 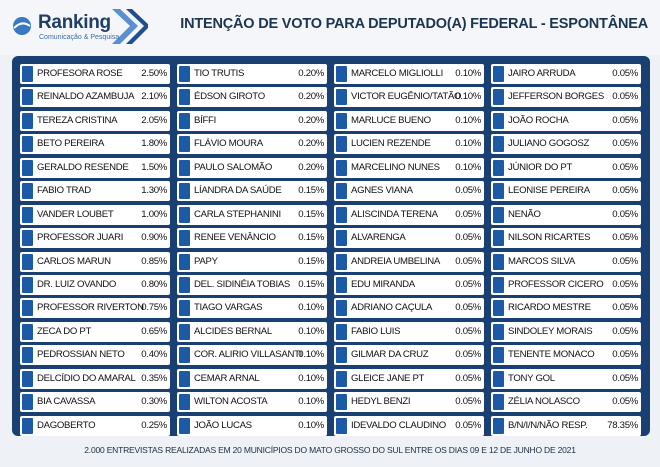 I want to click on table-row: ZECA DO PT 0.65%, so click(x=95, y=331).